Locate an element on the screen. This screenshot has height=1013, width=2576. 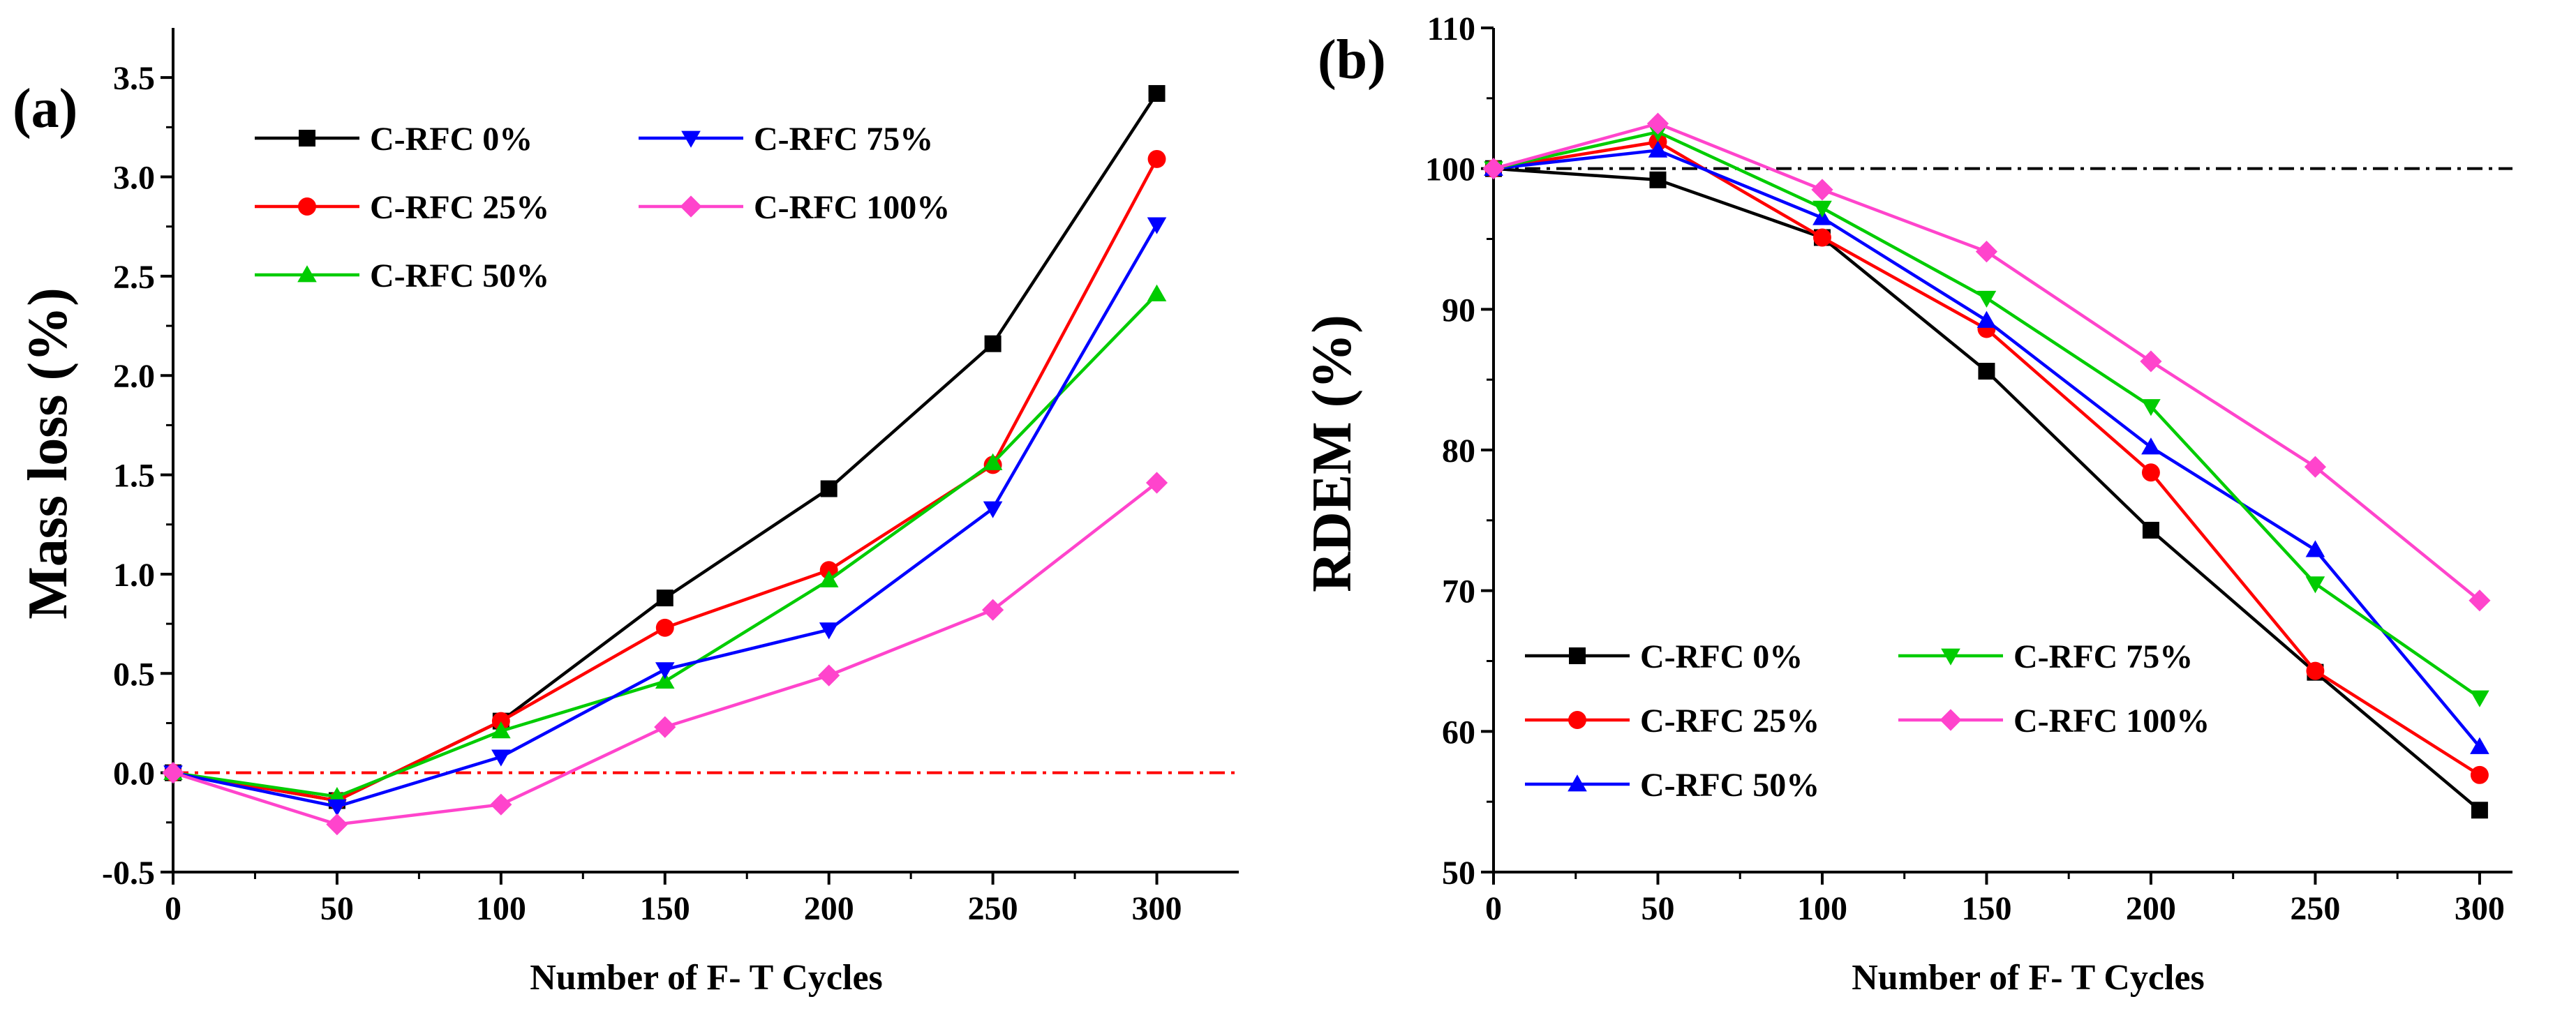
panel-a-x-tick-label: 200 is located at coordinates (829, 908).